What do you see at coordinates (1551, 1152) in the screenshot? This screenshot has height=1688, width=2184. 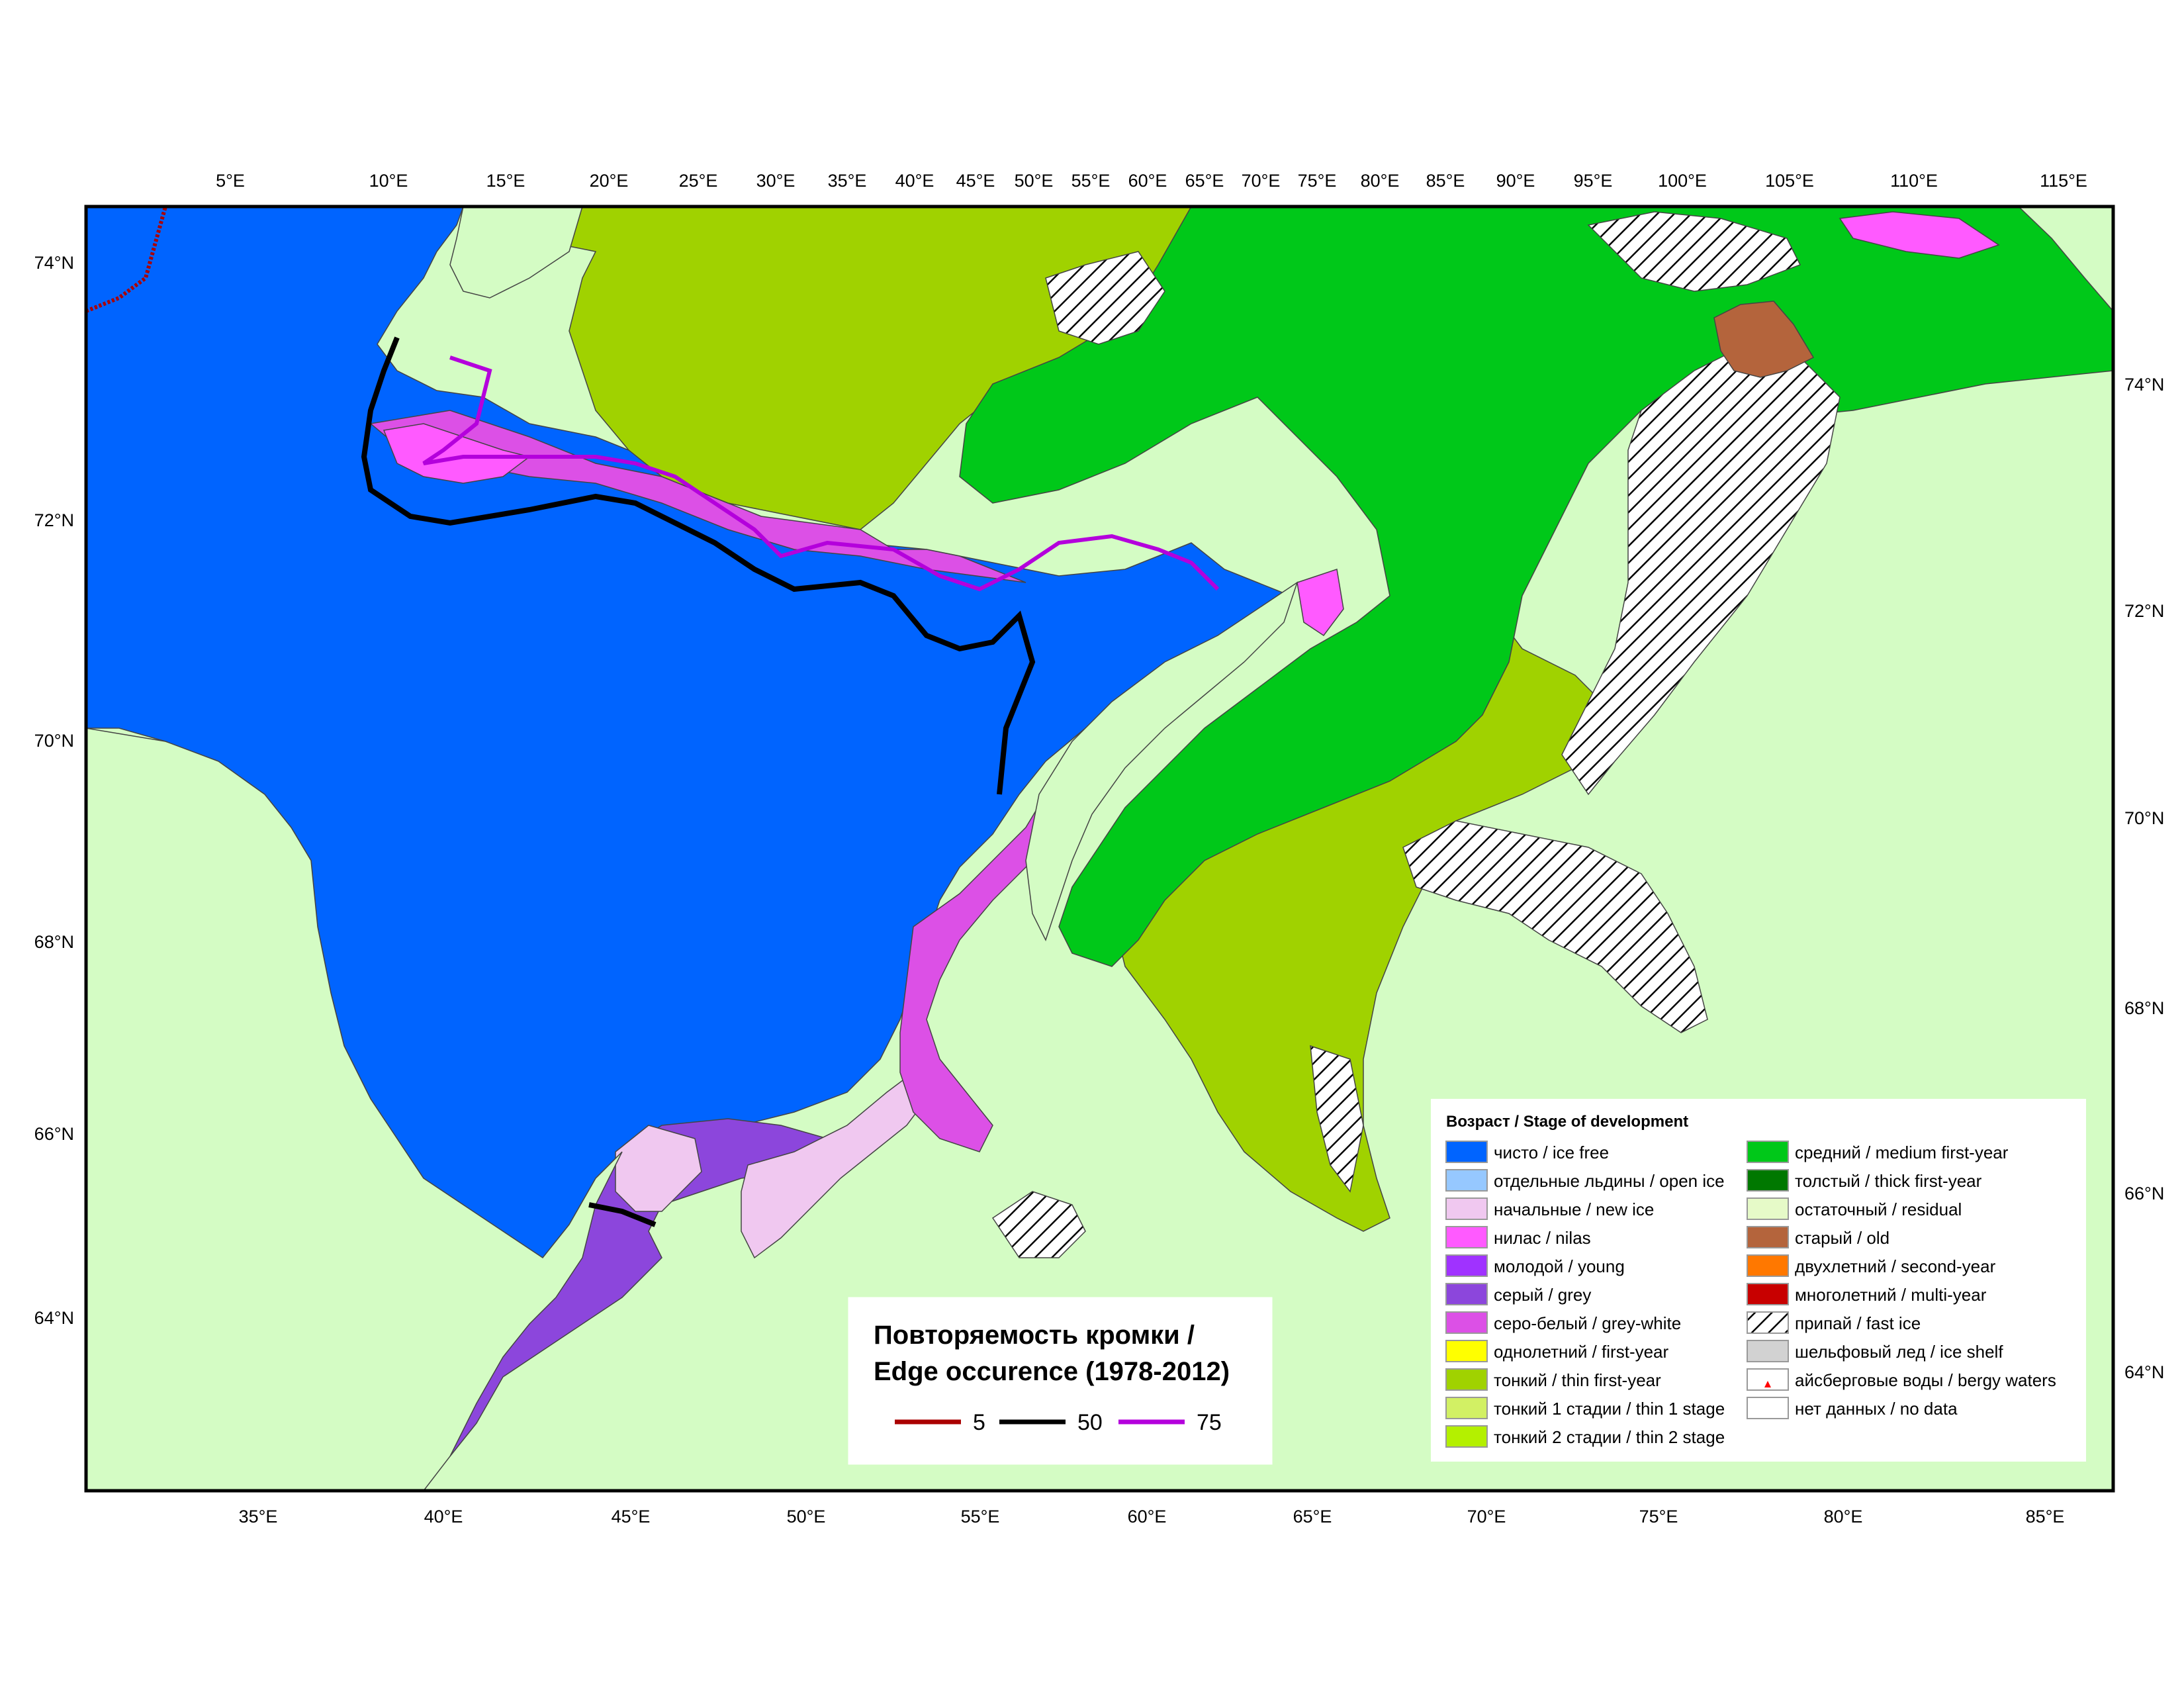 I see `legend-label: чисто / ice free` at bounding box center [1551, 1152].